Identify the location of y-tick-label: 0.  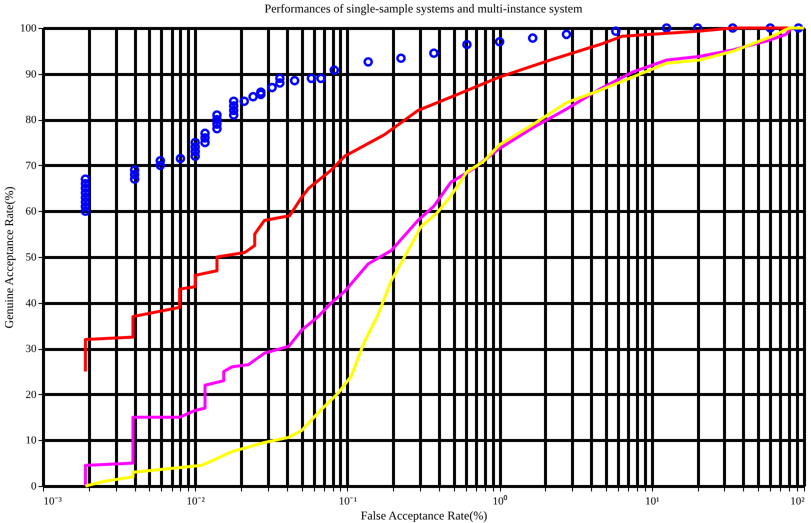
(34, 486).